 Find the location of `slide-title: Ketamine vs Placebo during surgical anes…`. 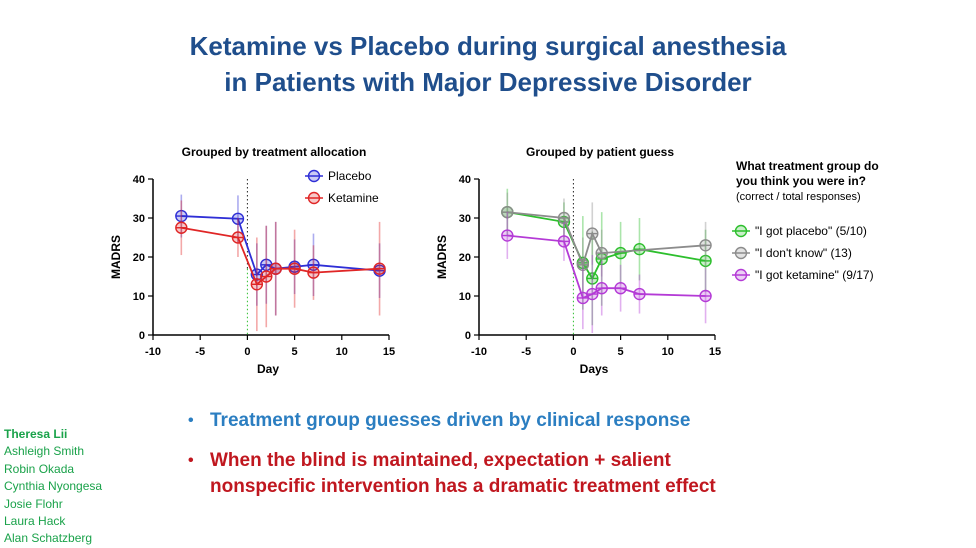

slide-title: Ketamine vs Placebo during surgical anes… is located at coordinates (488, 64).